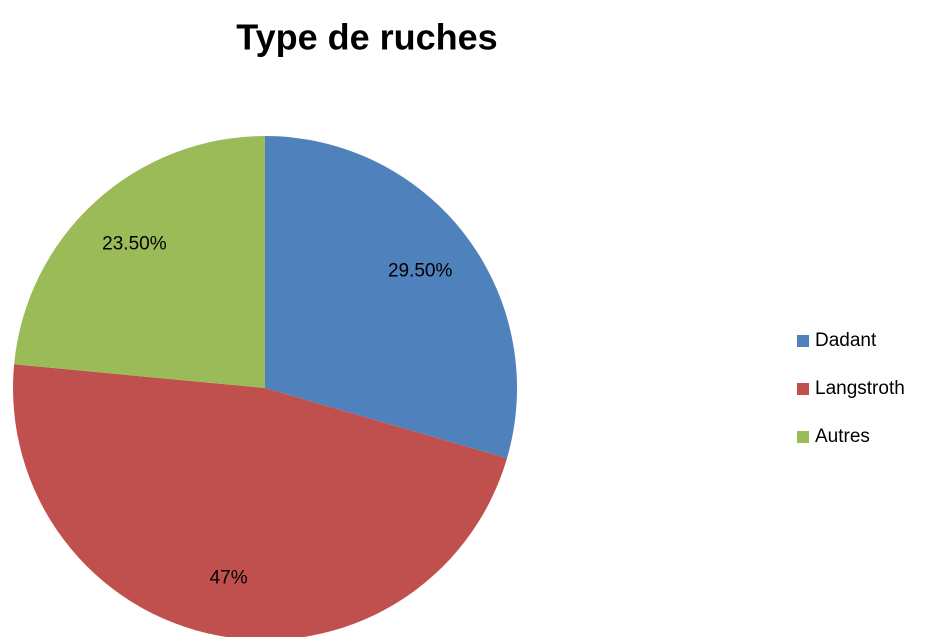  Describe the element at coordinates (366, 37) in the screenshot. I see `chart-title: Type de ruches` at that location.